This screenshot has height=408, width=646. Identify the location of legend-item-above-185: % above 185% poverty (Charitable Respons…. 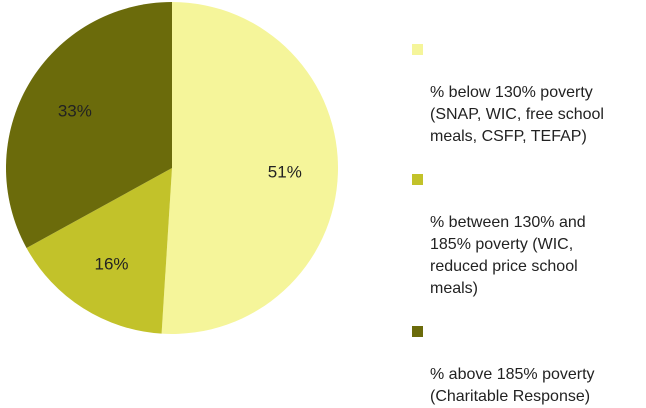
(527, 364).